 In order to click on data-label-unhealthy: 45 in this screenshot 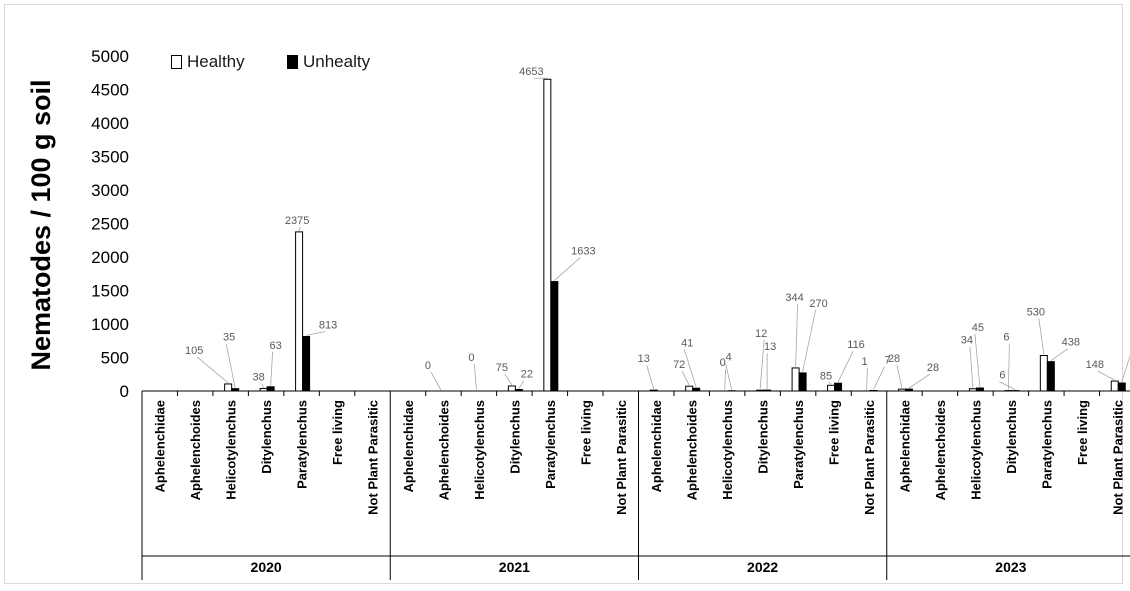, I will do `click(978, 328)`.